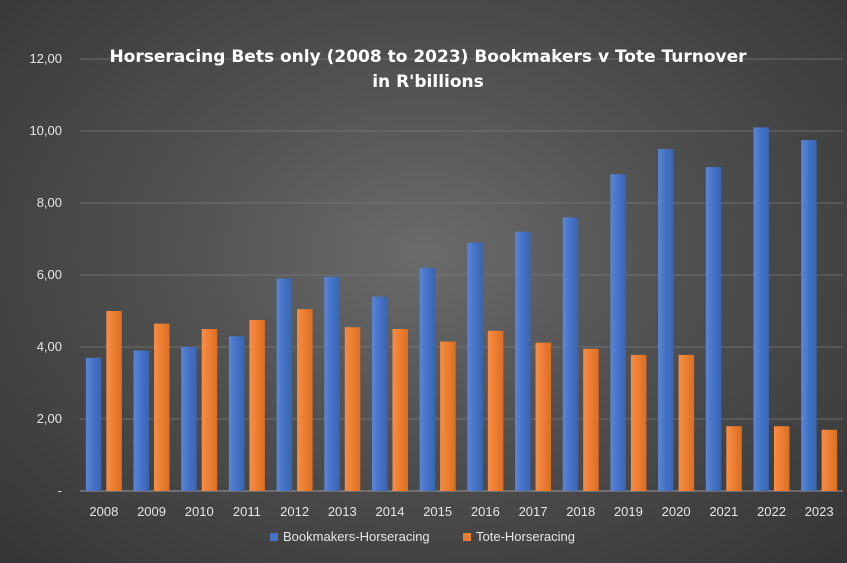  What do you see at coordinates (580, 511) in the screenshot?
I see `x-tick-label: 2018` at bounding box center [580, 511].